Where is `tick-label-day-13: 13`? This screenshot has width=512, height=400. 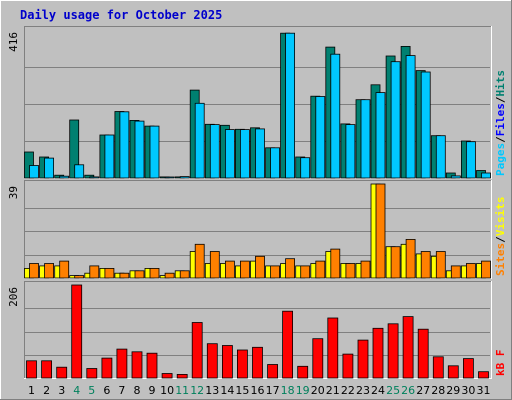
tick-label-day-13: 13 is located at coordinates (212, 390).